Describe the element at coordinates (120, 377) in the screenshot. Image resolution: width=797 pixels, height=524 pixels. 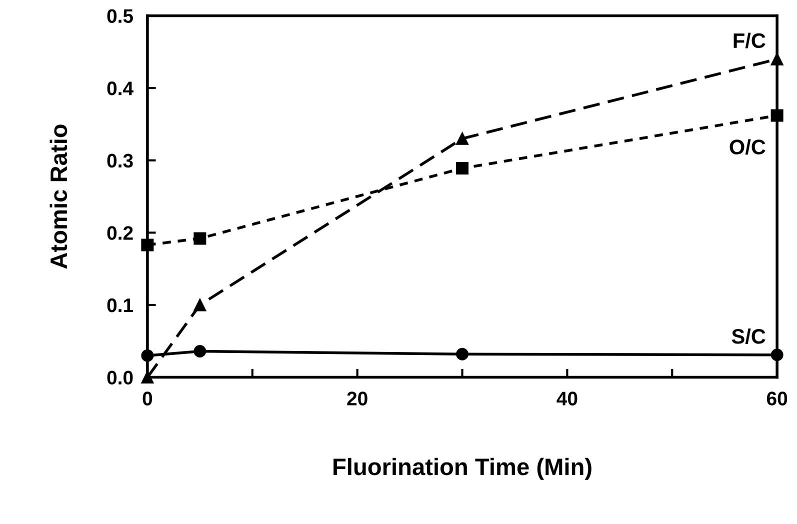
I see `y-tick-label: 0.0` at that location.